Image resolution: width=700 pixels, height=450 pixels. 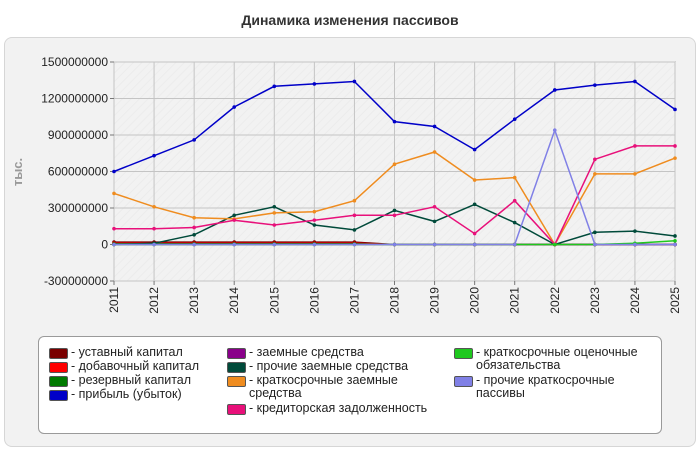 I want to click on legend-label: - уставный капитал, so click(x=127, y=352).